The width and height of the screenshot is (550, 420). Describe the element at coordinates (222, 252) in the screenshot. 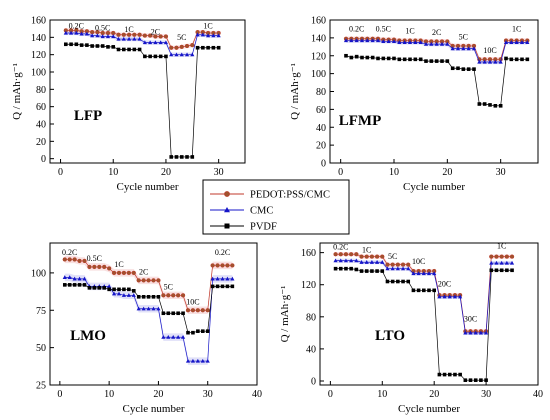

I see `rate-label: 0.2C` at that location.